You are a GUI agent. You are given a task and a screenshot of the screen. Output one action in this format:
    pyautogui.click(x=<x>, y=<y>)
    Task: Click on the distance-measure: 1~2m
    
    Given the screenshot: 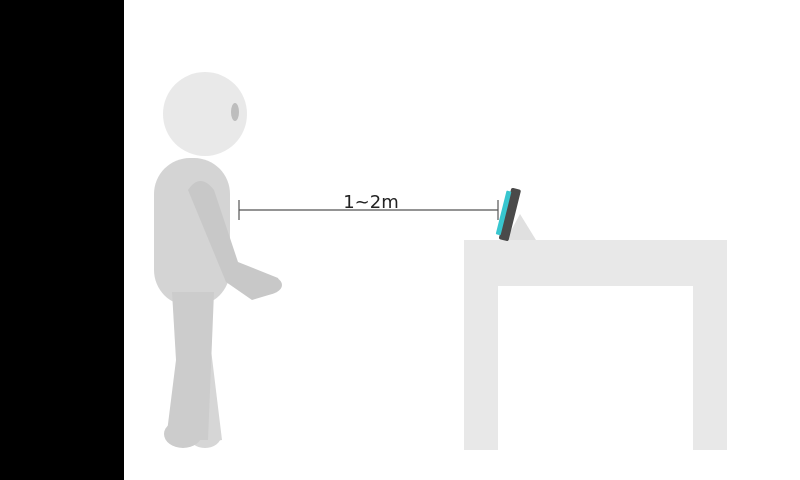 What is the action you would take?
    pyautogui.click(x=368, y=206)
    